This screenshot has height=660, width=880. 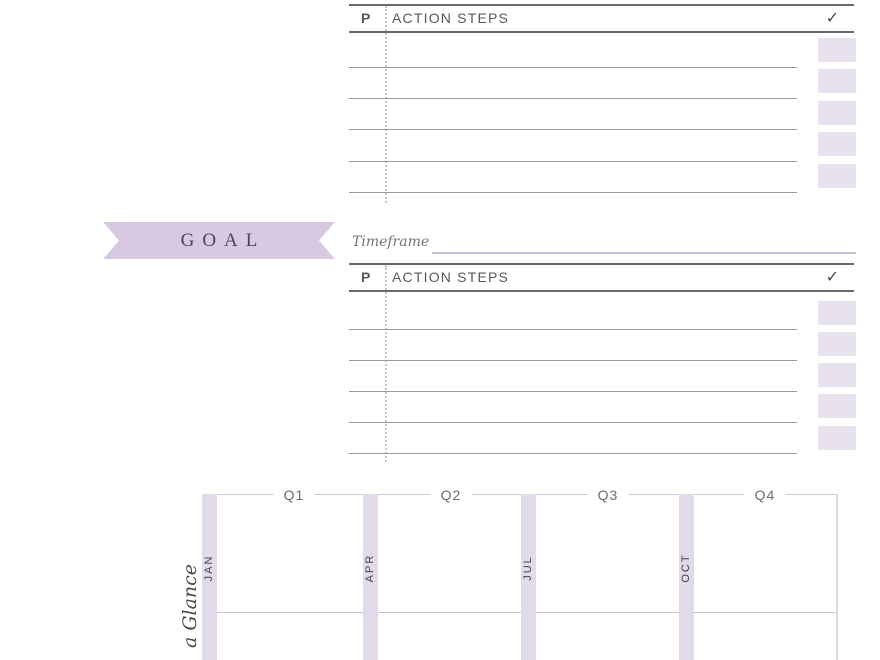 I want to click on timeframe-writing-line, so click(x=644, y=253).